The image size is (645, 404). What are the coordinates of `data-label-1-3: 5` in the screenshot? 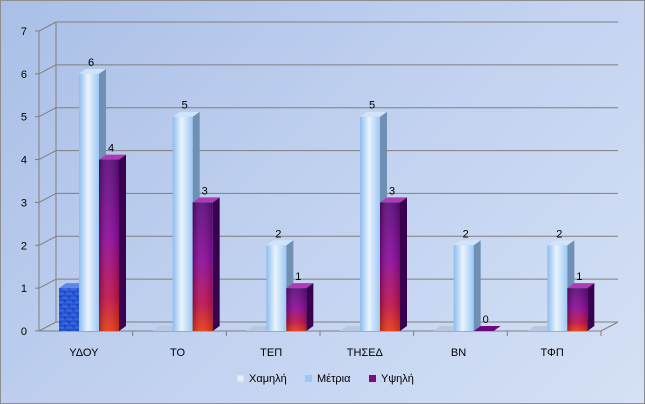 It's located at (372, 106).